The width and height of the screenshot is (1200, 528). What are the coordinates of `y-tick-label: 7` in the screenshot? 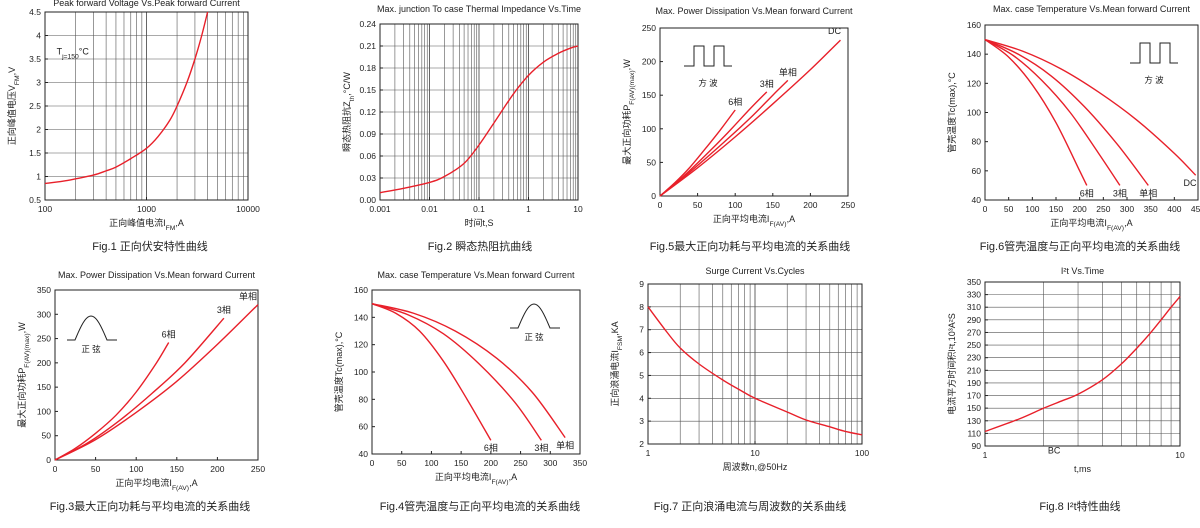 It's located at (641, 330).